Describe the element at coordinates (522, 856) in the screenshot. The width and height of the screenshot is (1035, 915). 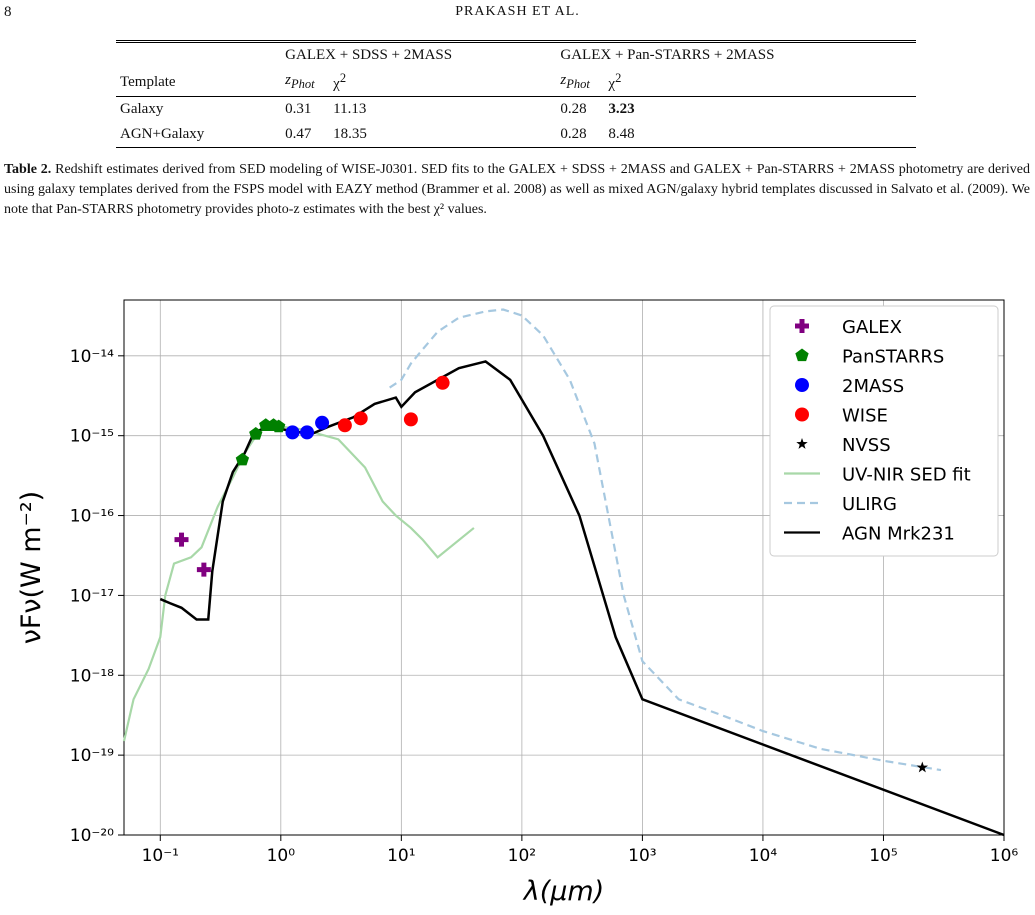
I see `x-tick-label: 10²` at that location.